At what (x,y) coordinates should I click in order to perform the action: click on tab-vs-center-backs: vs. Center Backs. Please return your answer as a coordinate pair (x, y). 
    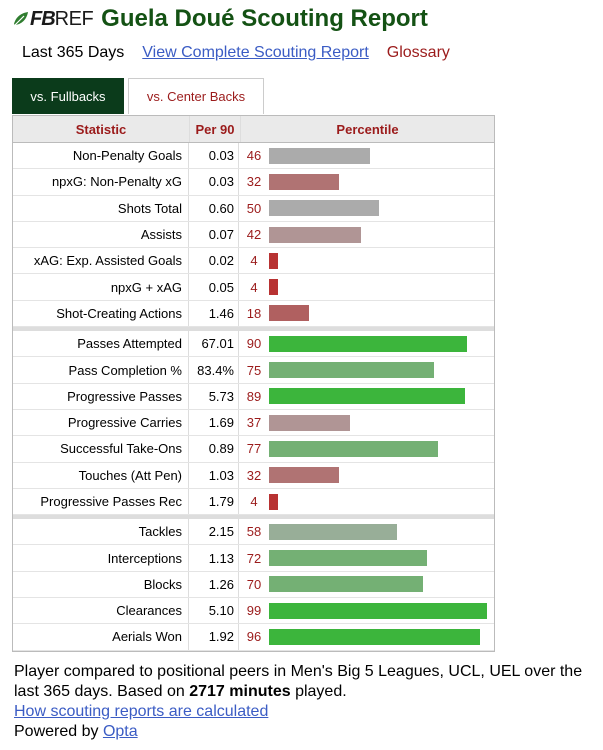
    Looking at the image, I should click on (196, 96).